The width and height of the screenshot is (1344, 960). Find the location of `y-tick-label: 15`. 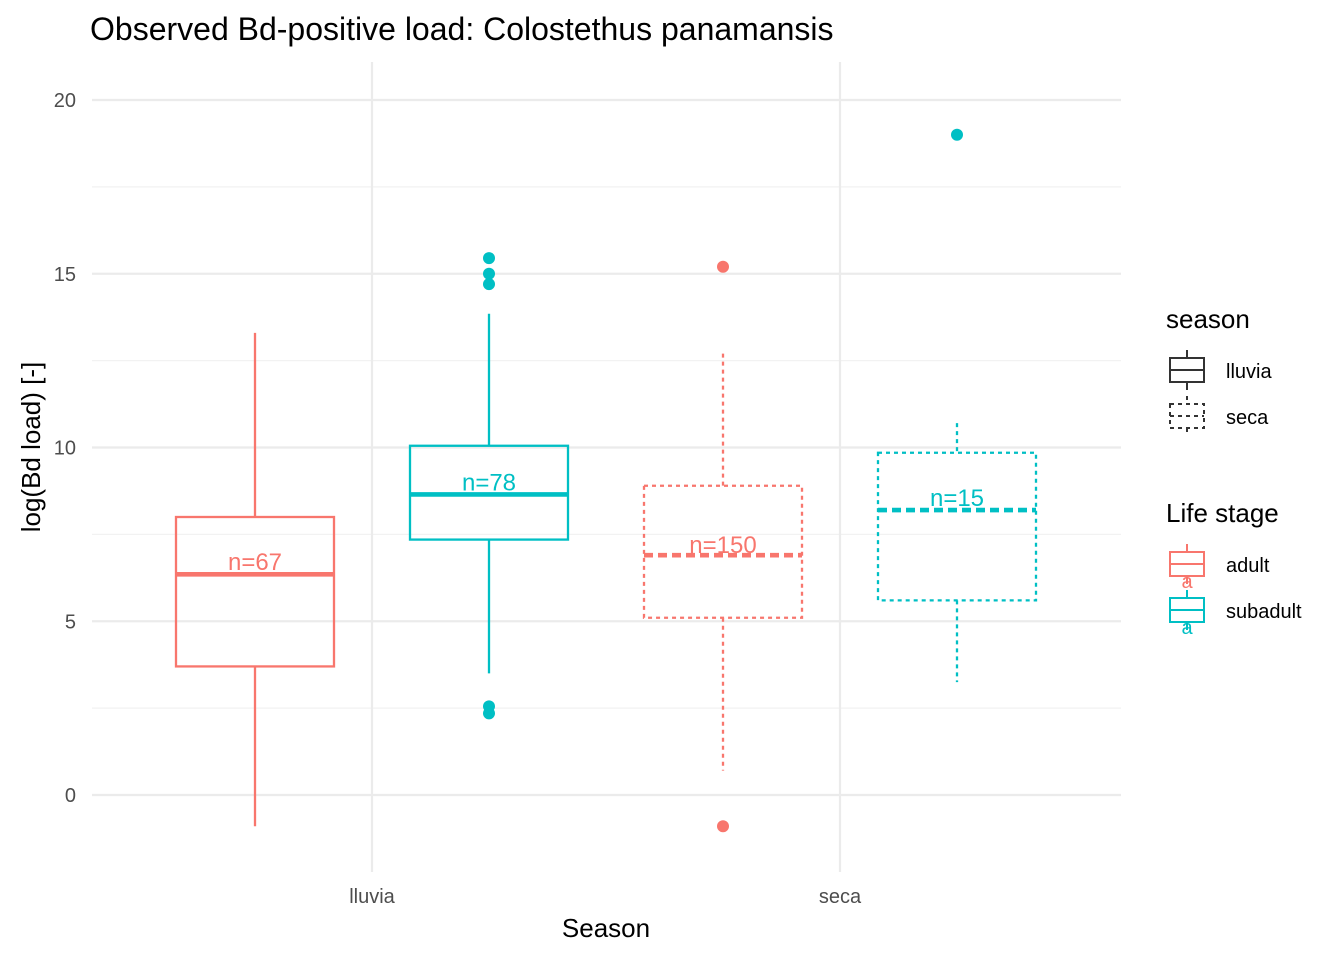

y-tick-label: 15 is located at coordinates (65, 275).